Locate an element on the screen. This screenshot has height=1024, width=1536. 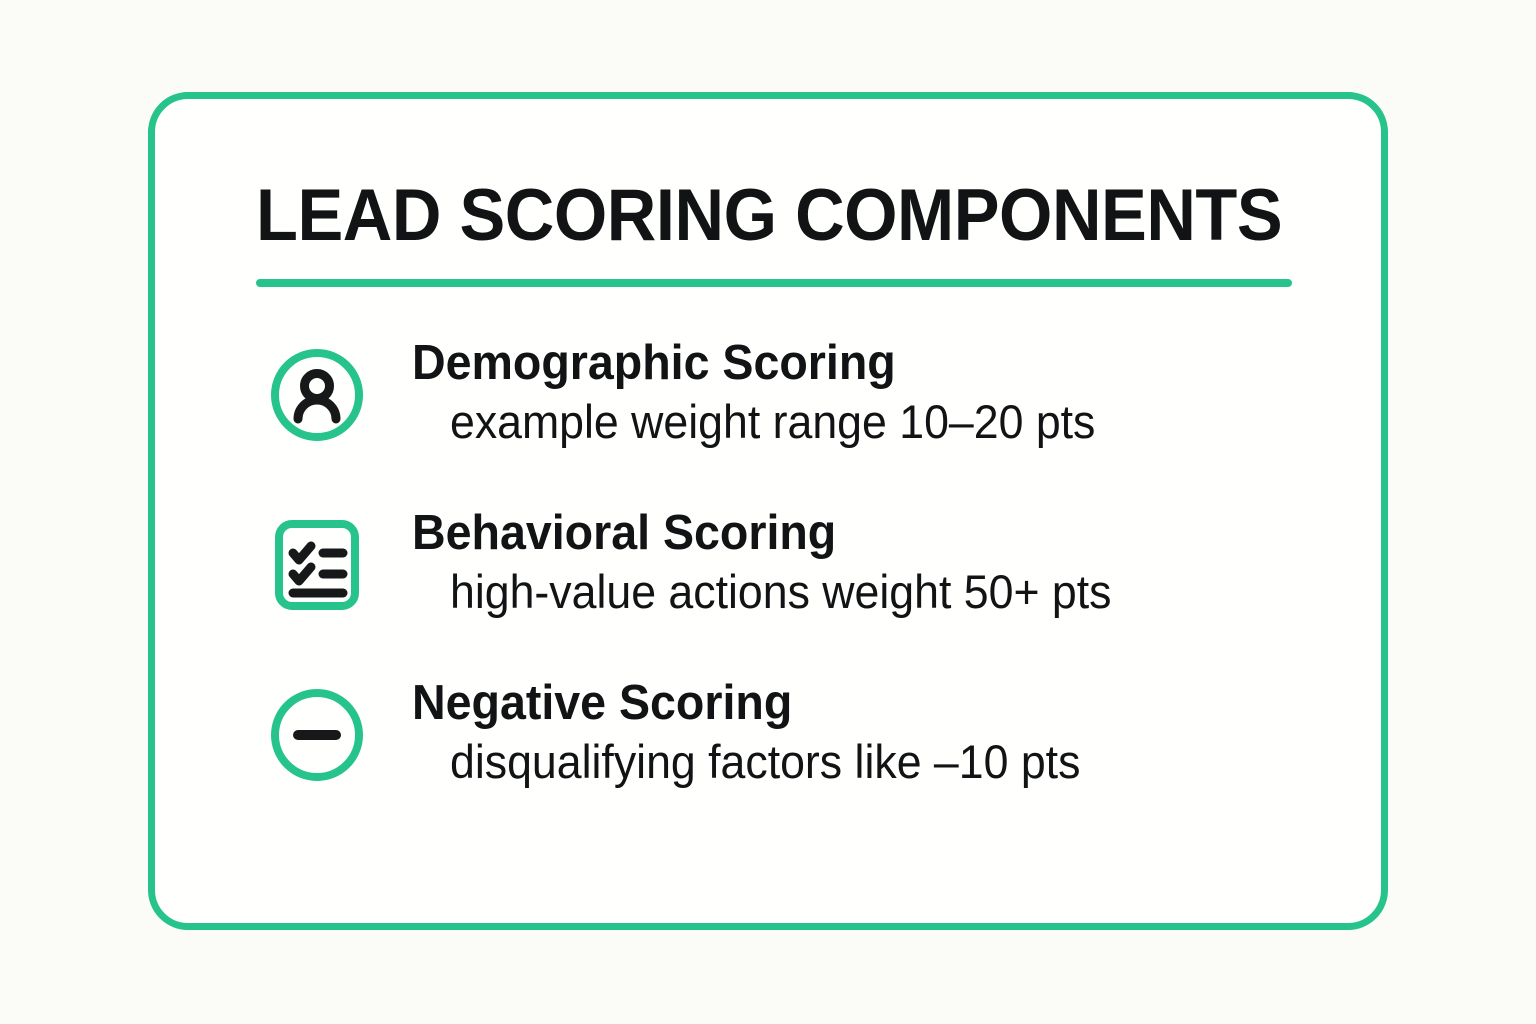
list-item-description: disqualifying factors like –10 pts is located at coordinates (765, 761).